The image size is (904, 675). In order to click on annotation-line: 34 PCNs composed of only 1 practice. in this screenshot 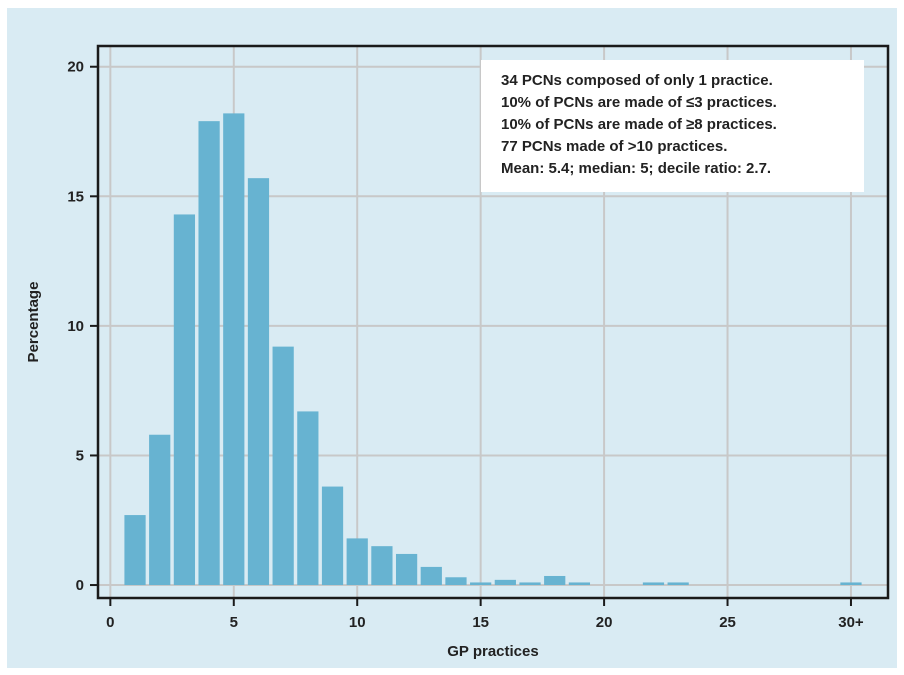, I will do `click(637, 80)`.